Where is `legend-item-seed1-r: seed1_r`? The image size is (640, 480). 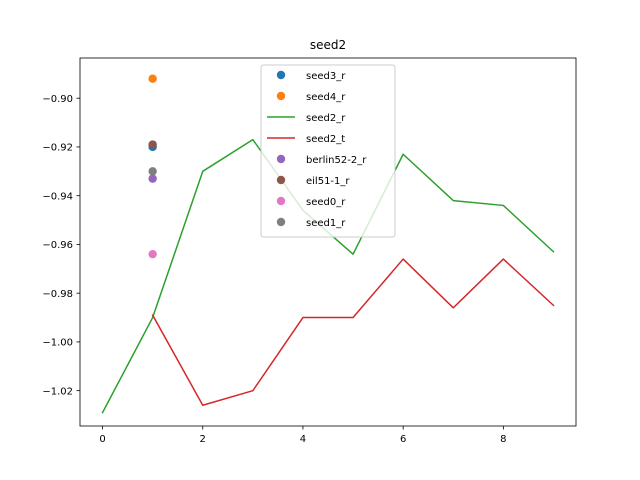
legend-item-seed1-r: seed1_r is located at coordinates (311, 223).